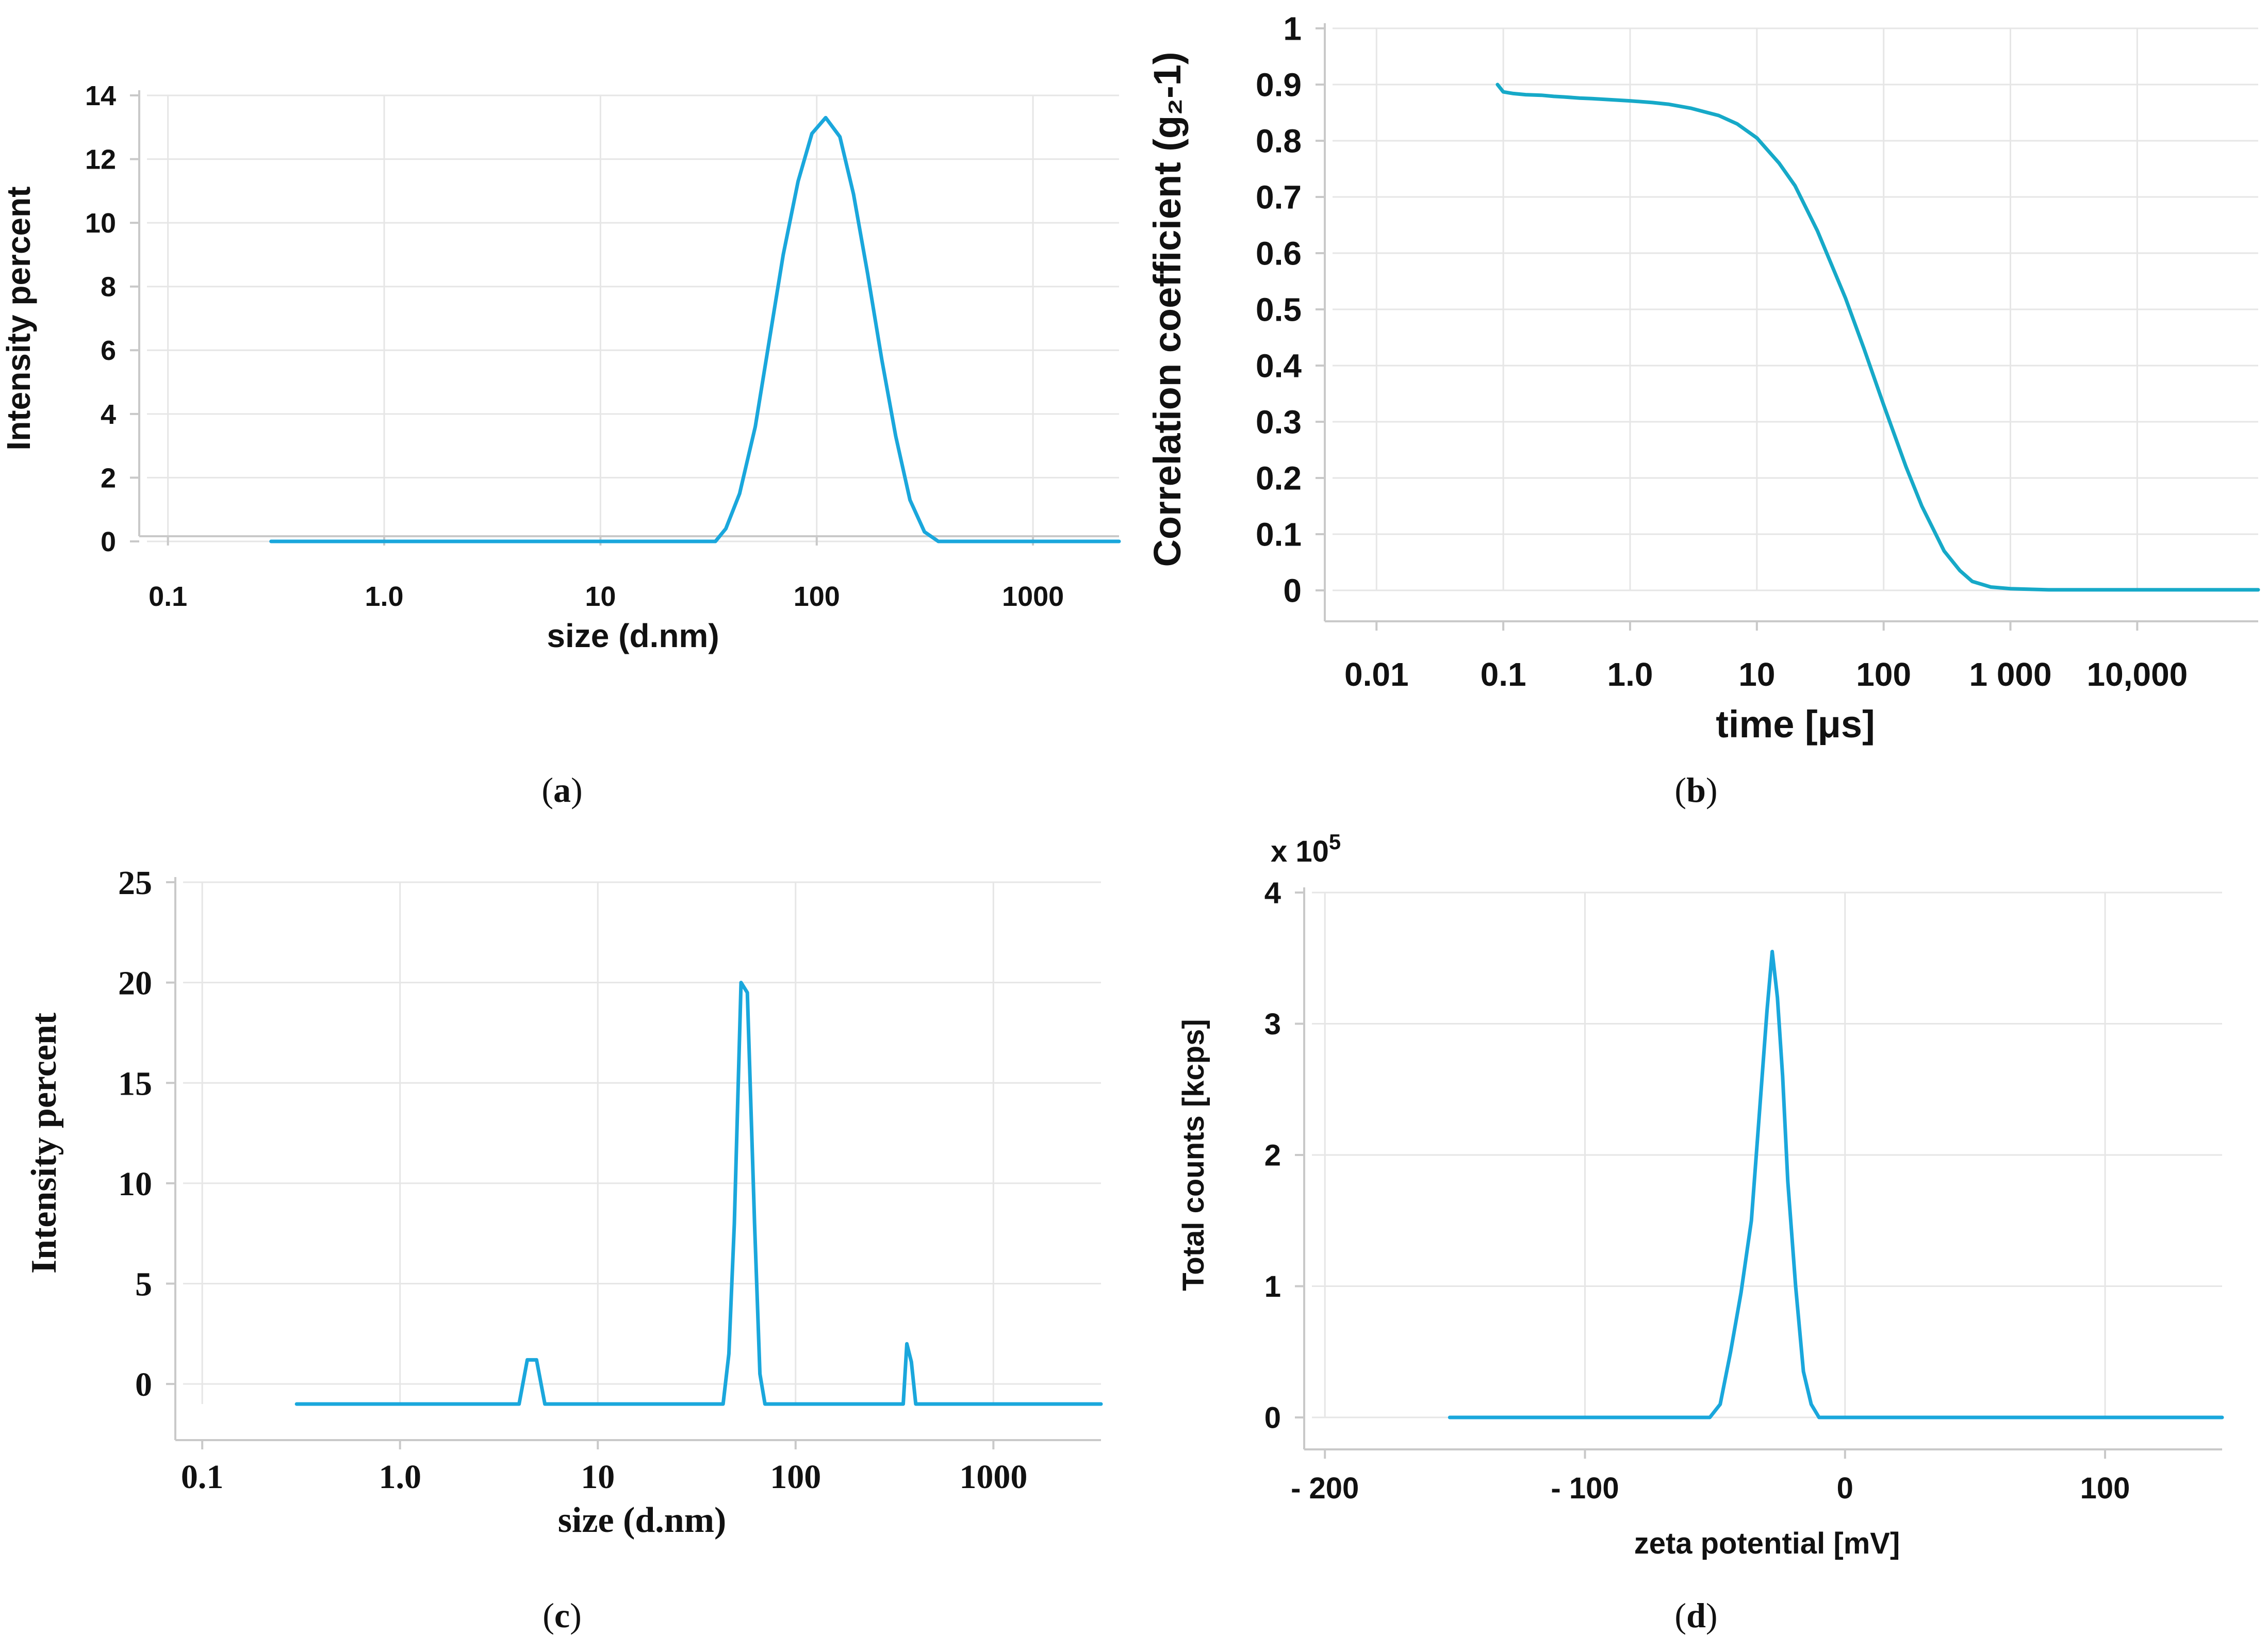 The height and width of the screenshot is (1651, 2268). What do you see at coordinates (1279, 197) in the screenshot?
I see `y-tick-label: 0.7` at bounding box center [1279, 197].